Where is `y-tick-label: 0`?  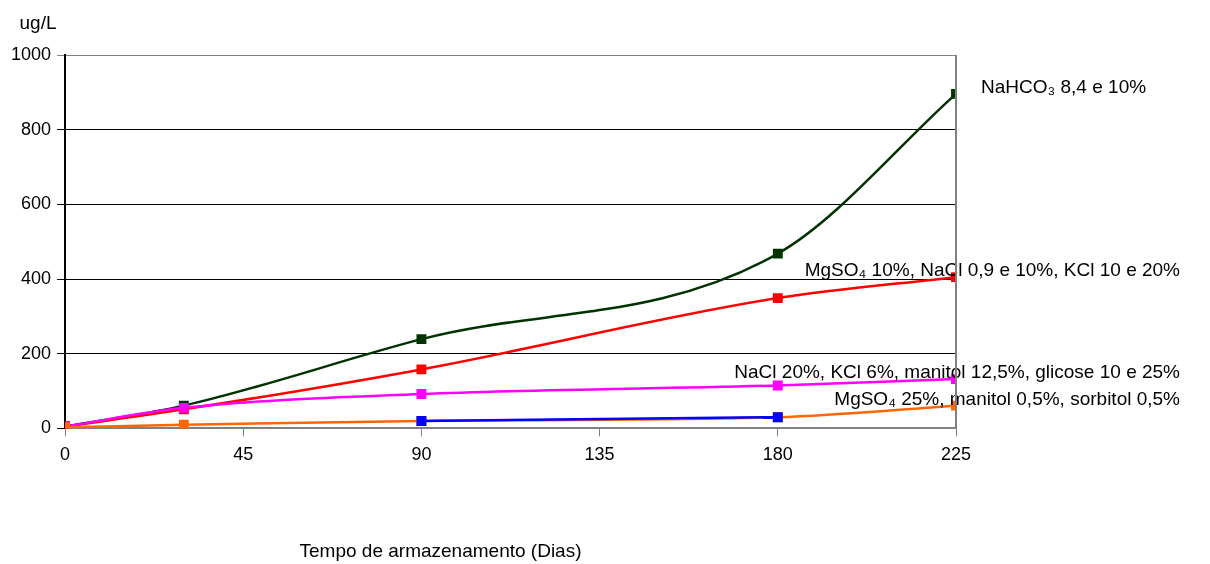 y-tick-label: 0 is located at coordinates (46, 427).